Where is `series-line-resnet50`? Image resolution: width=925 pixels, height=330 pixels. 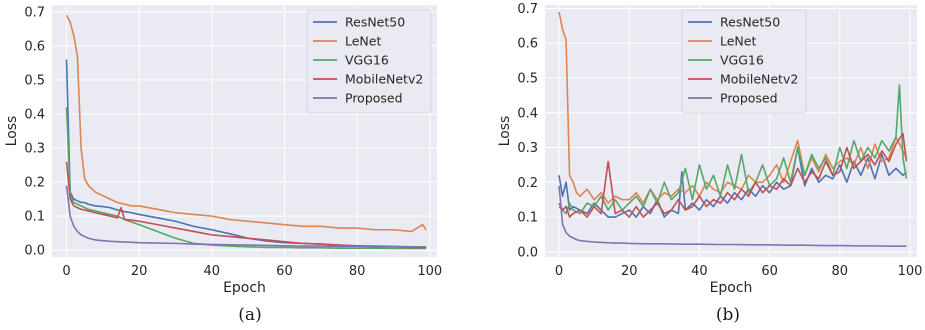
series-line-resnet50 is located at coordinates (733, 182).